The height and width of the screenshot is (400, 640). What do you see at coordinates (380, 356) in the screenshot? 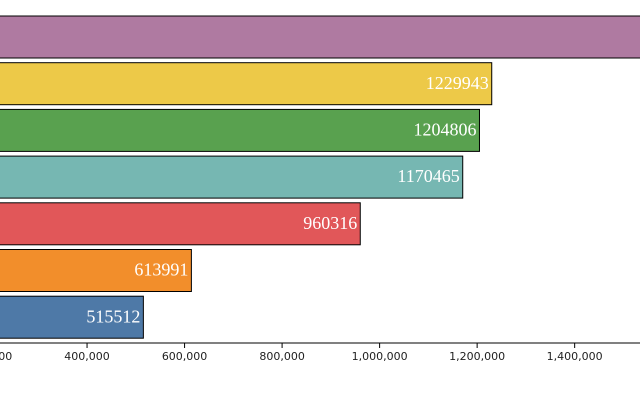
I see `x-tick-label: 1,000,000` at bounding box center [380, 356].